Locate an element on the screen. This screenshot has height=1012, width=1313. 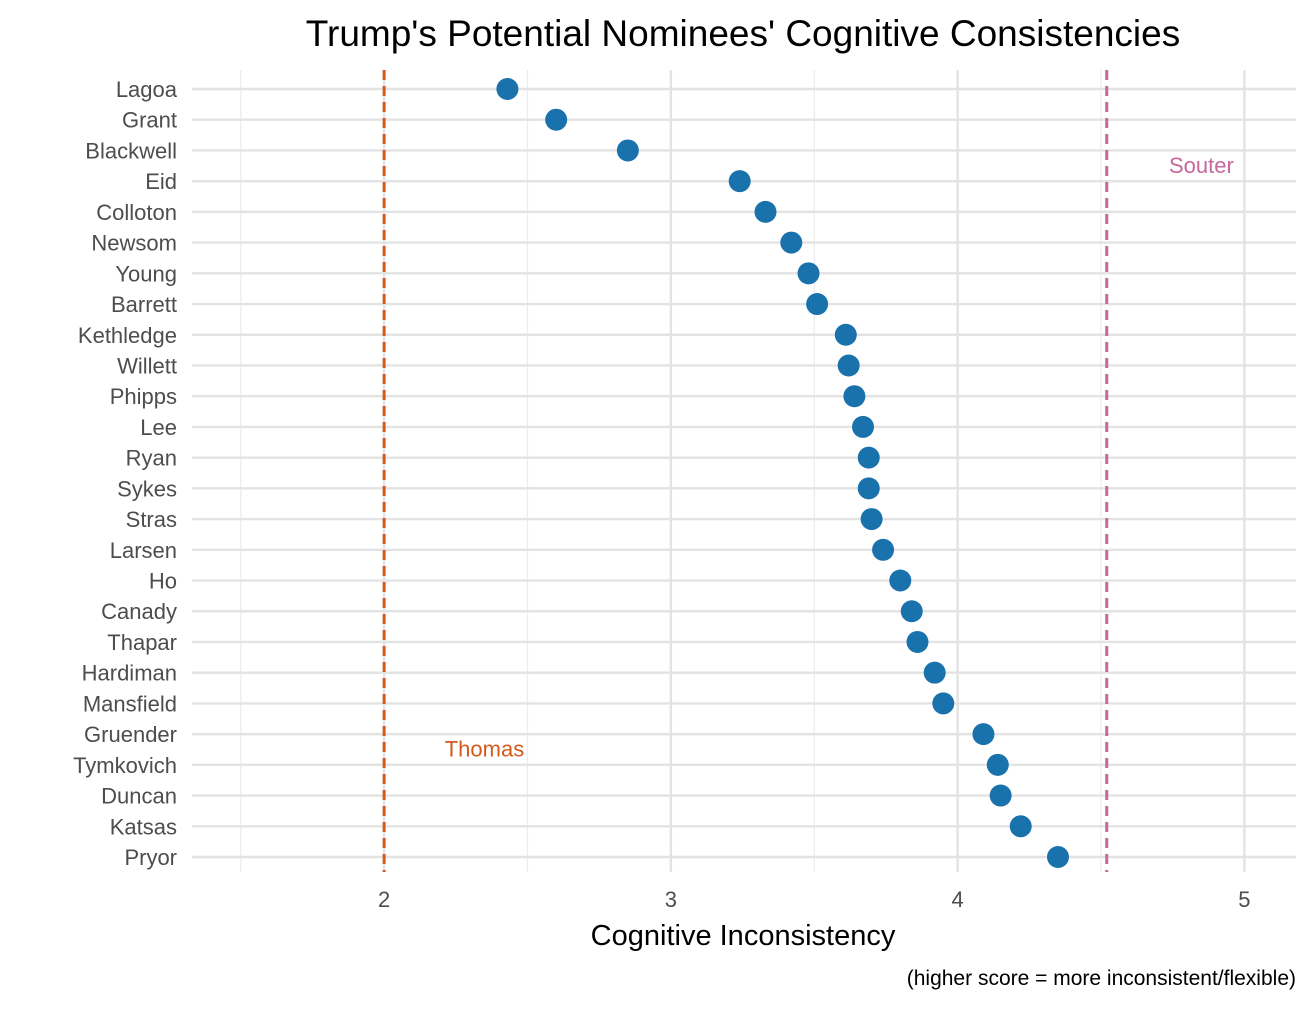
y-axis-label: Colloton is located at coordinates (136, 212).